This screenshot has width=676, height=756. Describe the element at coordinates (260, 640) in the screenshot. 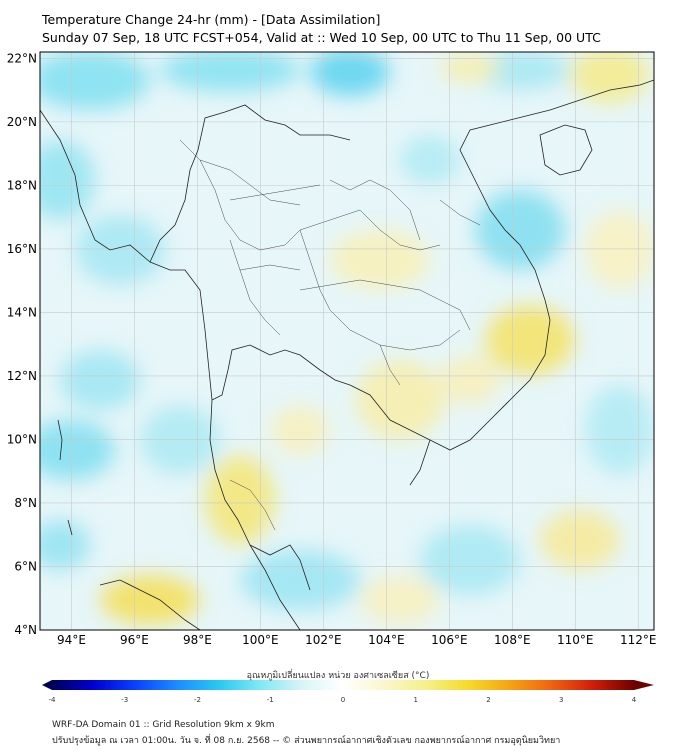

I see `lon-tick-label: 100°E` at that location.